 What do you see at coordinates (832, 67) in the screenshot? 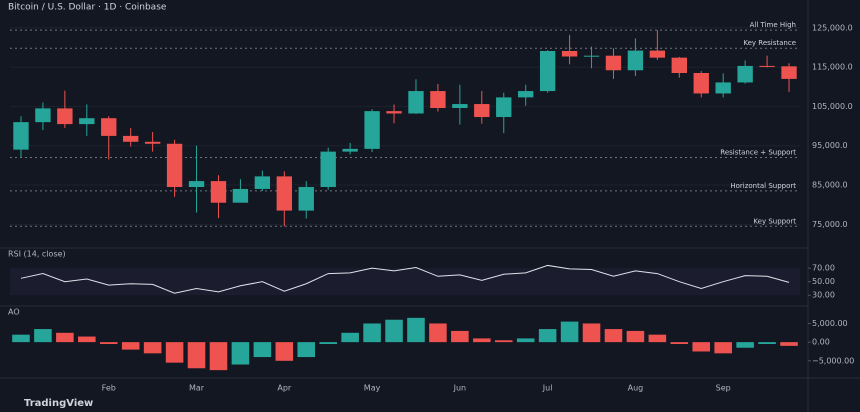
I see `y-tick-label: 115,000.0` at bounding box center [832, 67].